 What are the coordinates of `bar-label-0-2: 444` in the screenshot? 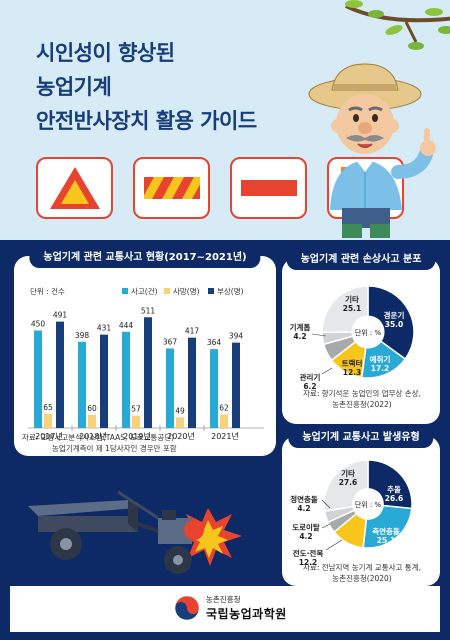 It's located at (126, 325).